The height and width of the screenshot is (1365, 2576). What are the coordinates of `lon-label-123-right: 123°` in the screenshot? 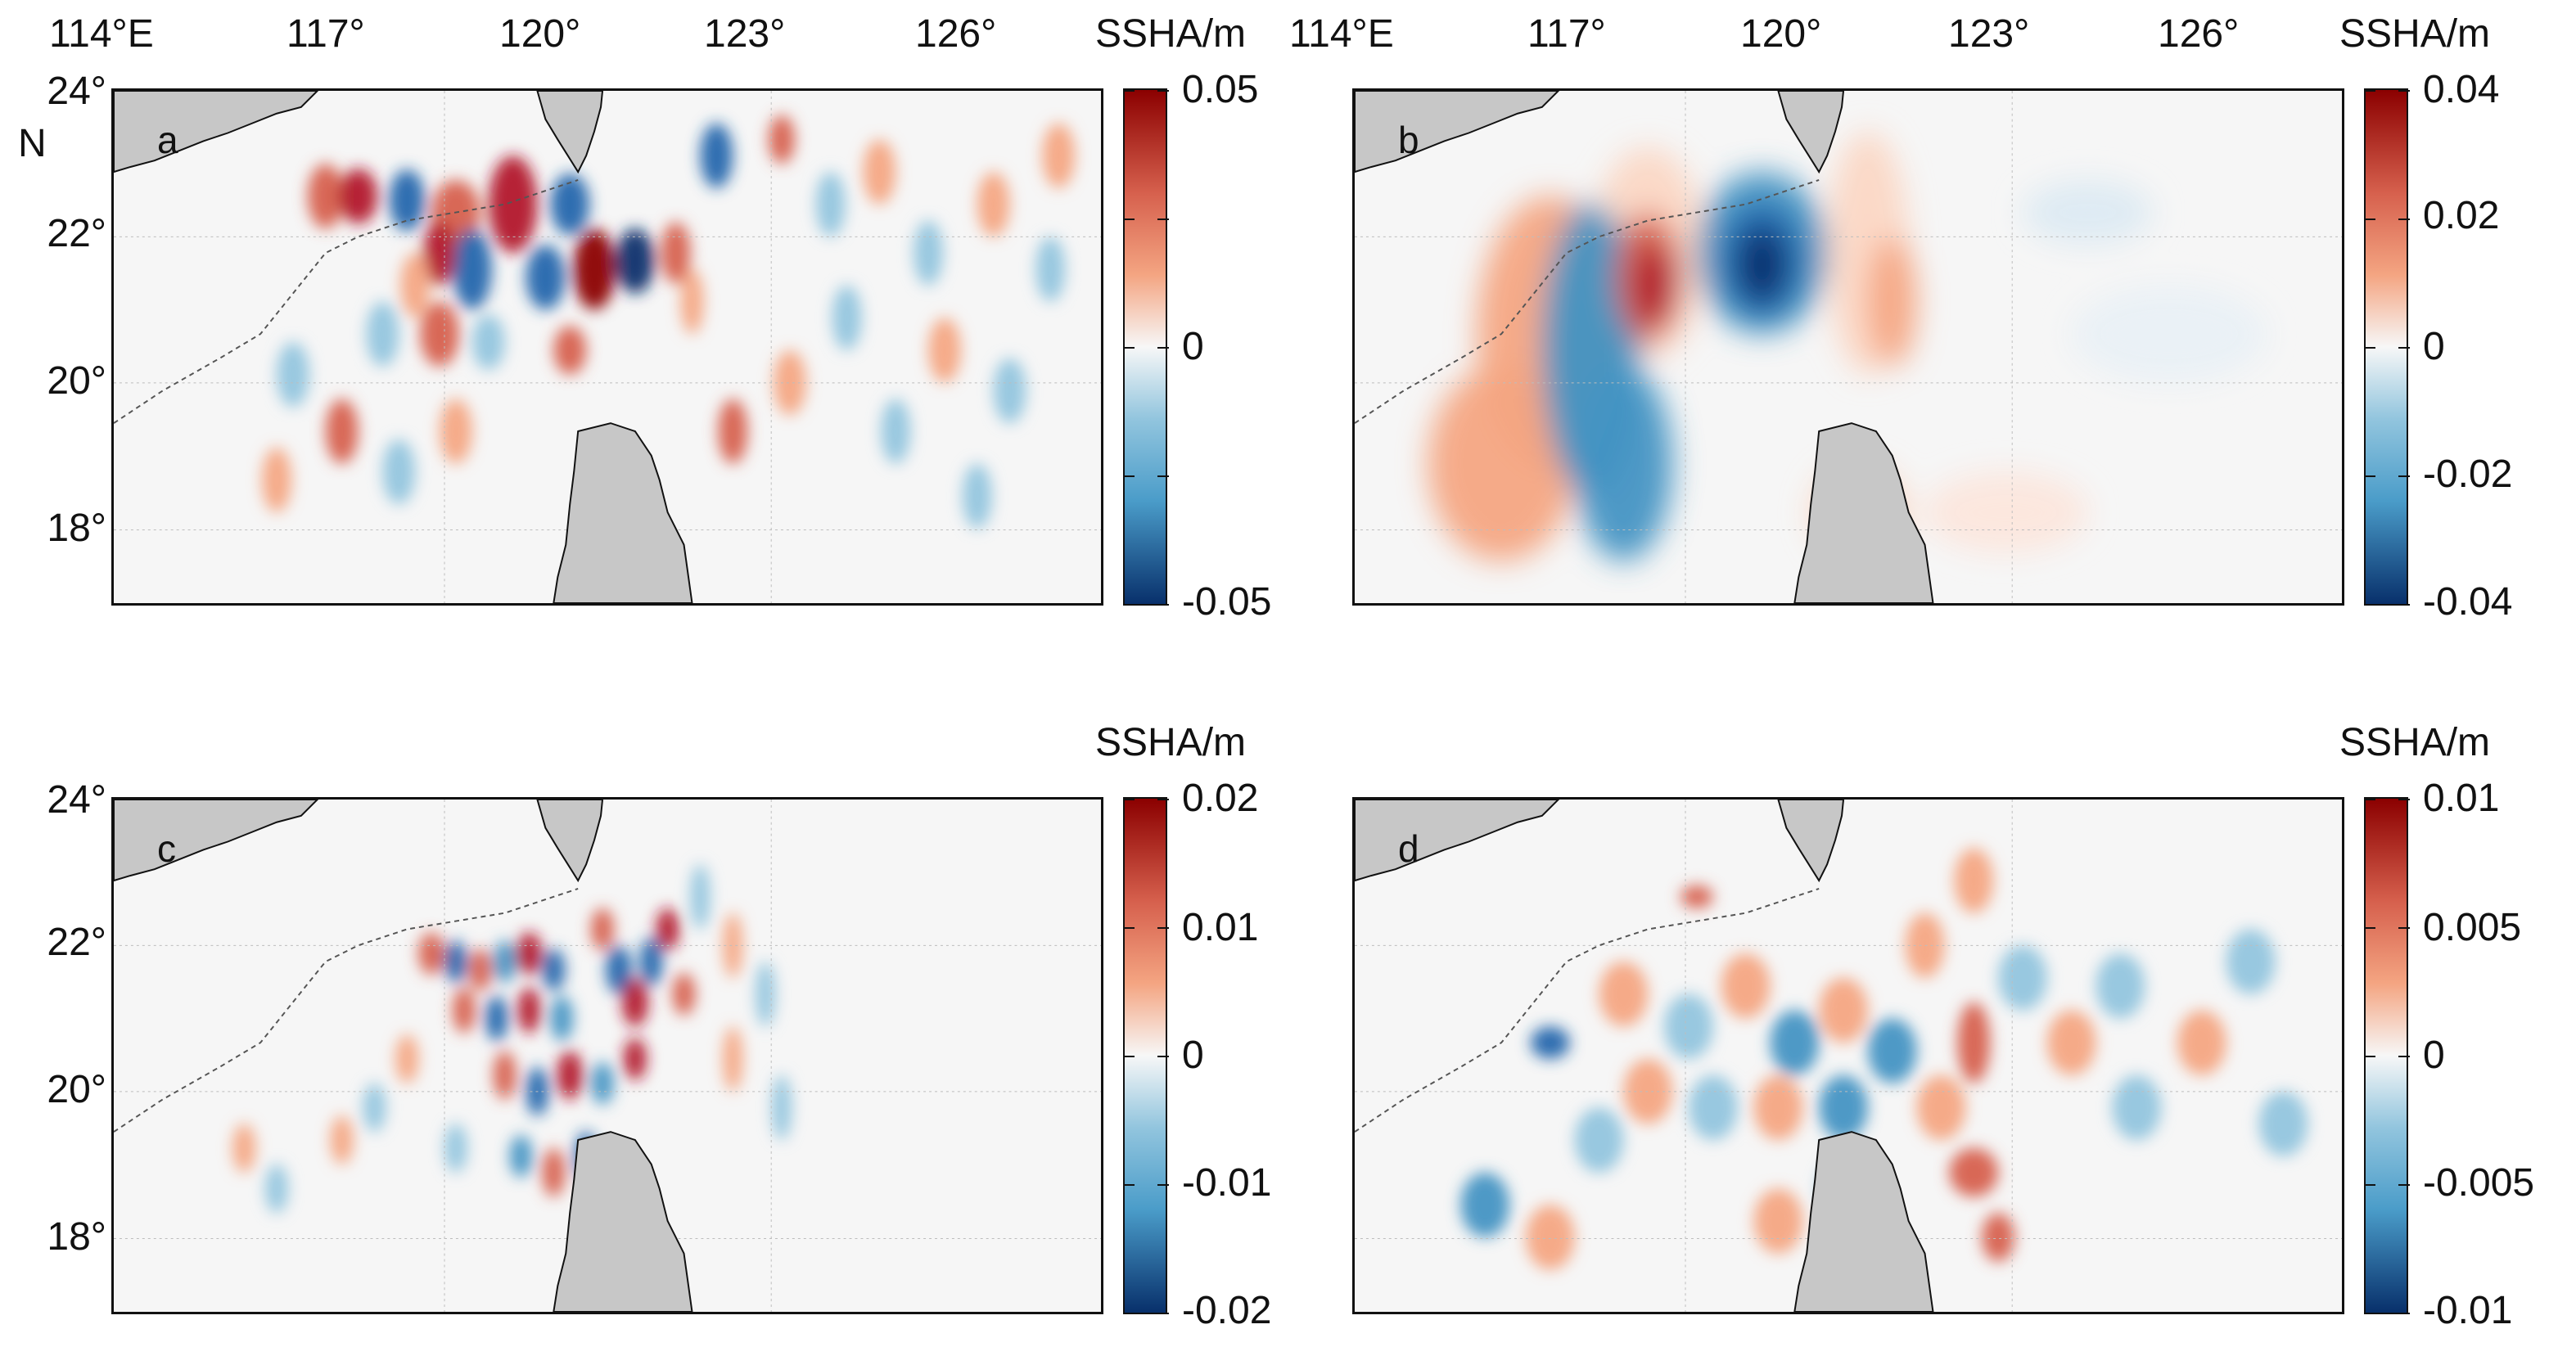 It's located at (1989, 34).